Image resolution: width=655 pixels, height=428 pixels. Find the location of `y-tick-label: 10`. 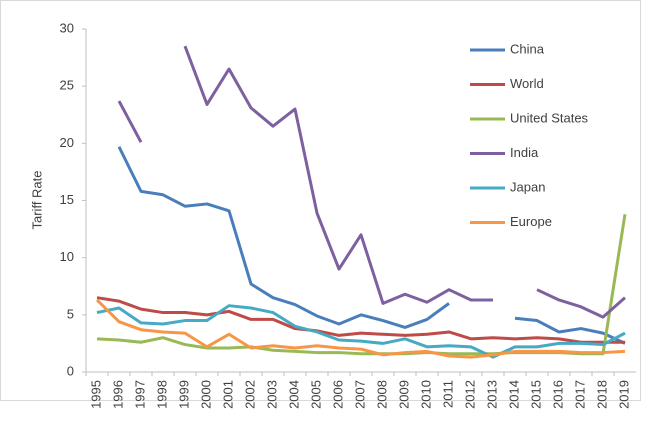

y-tick-label: 10 is located at coordinates (67, 256).